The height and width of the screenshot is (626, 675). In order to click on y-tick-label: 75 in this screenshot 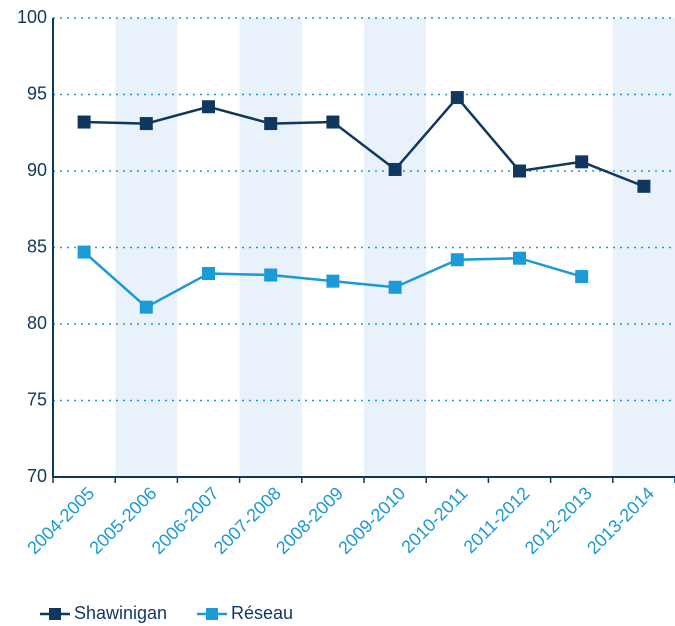, I will do `click(37, 399)`.